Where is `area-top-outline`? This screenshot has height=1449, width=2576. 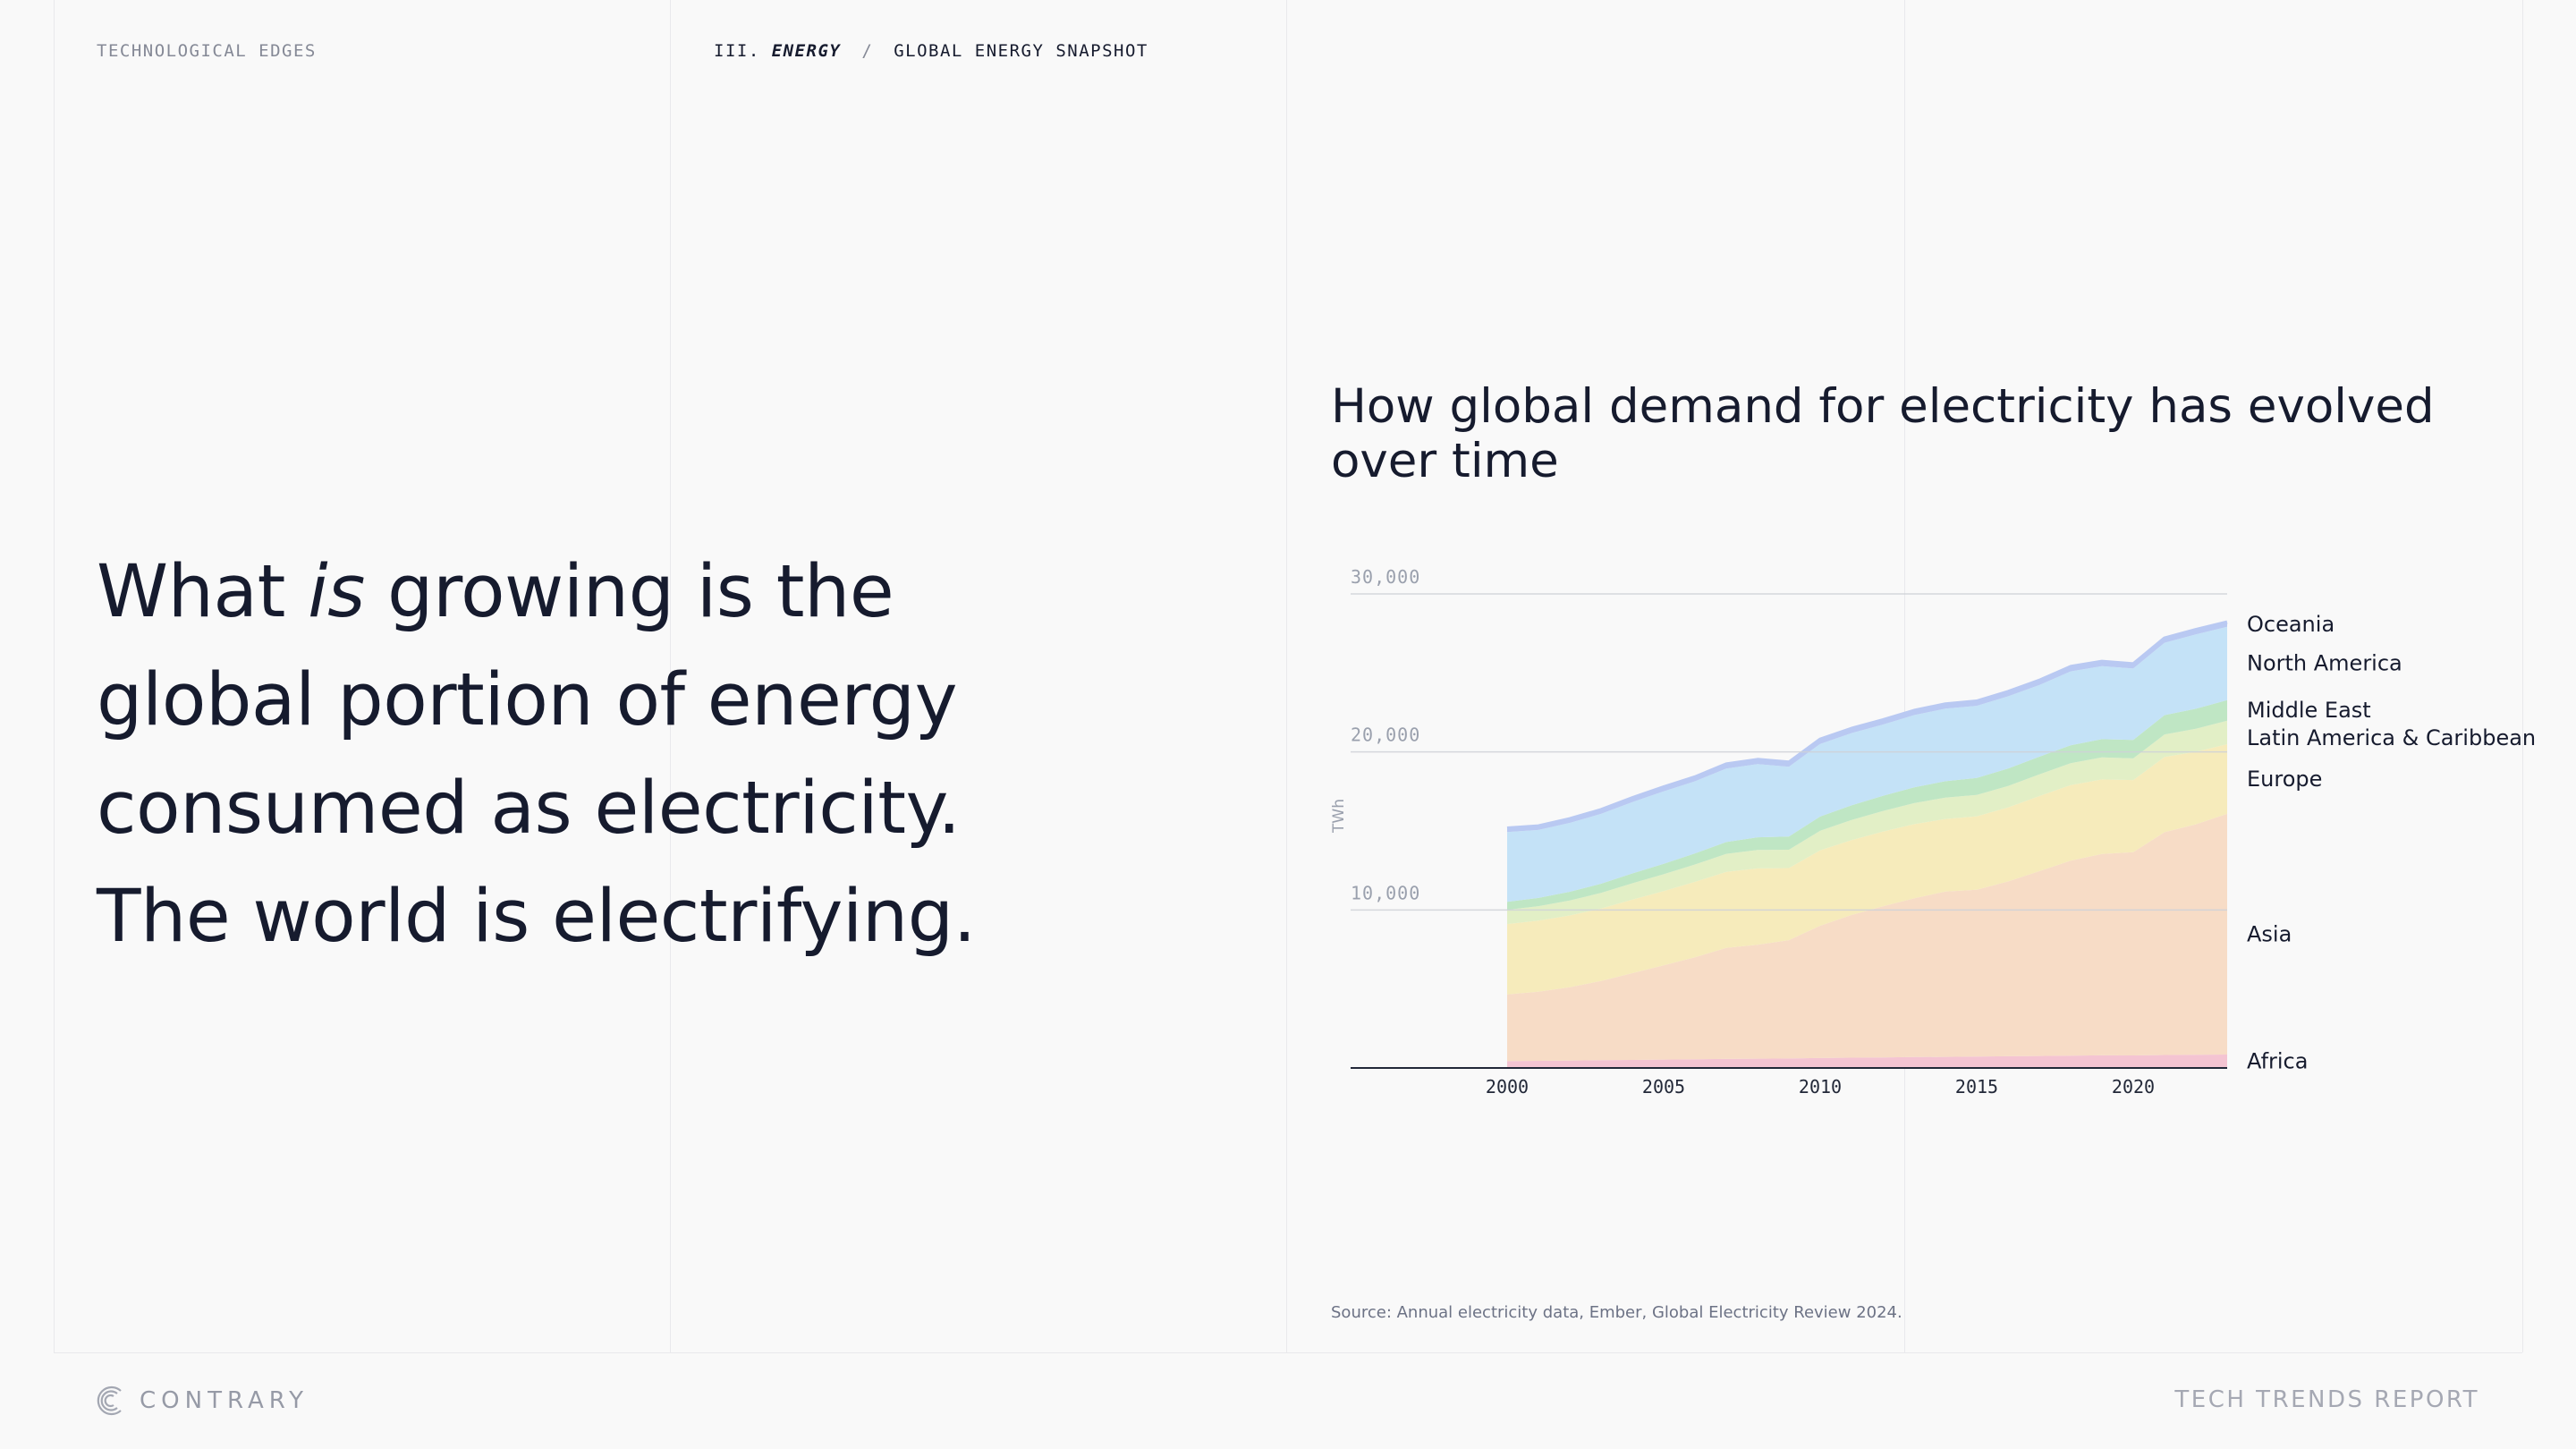 area-top-outline is located at coordinates (1867, 725).